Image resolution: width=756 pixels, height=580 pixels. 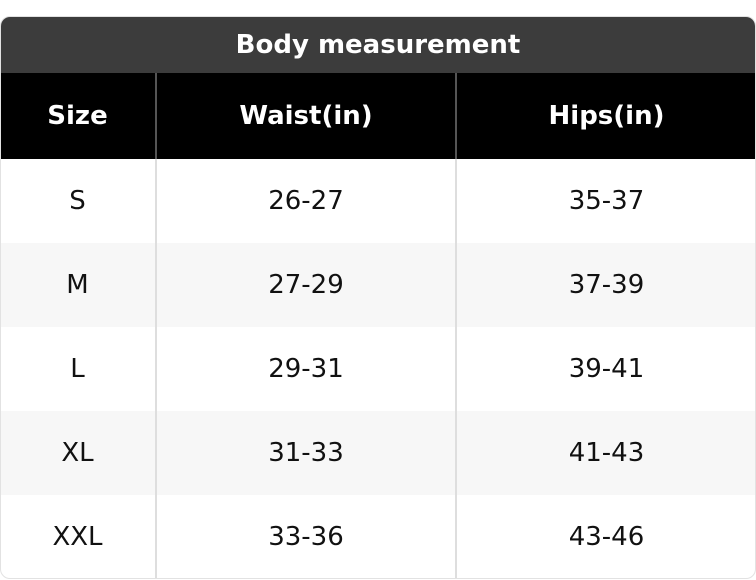 What do you see at coordinates (305, 285) in the screenshot?
I see `table-cell: 27-29` at bounding box center [305, 285].